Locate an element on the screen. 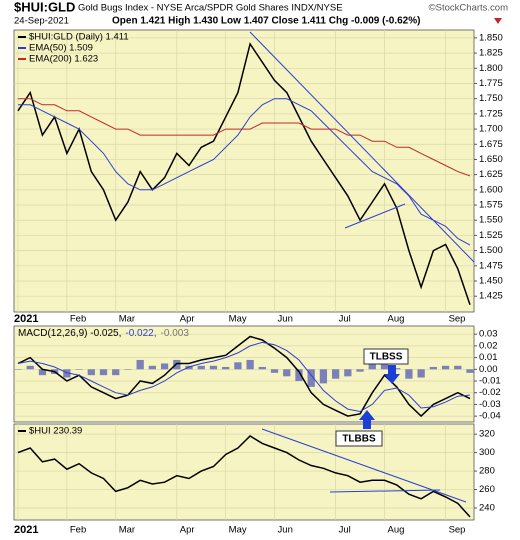 This screenshot has width=520, height=540. y-tick-label: 1.450 is located at coordinates (491, 281).